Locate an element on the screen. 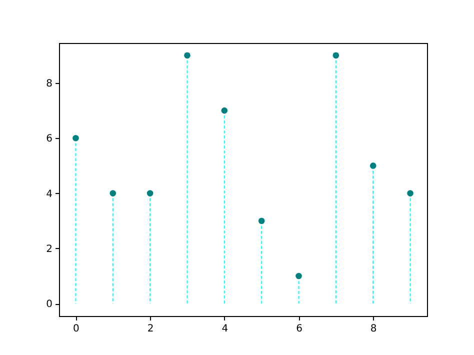 This screenshot has width=474, height=355. y-tick-label: 4 is located at coordinates (49, 194).